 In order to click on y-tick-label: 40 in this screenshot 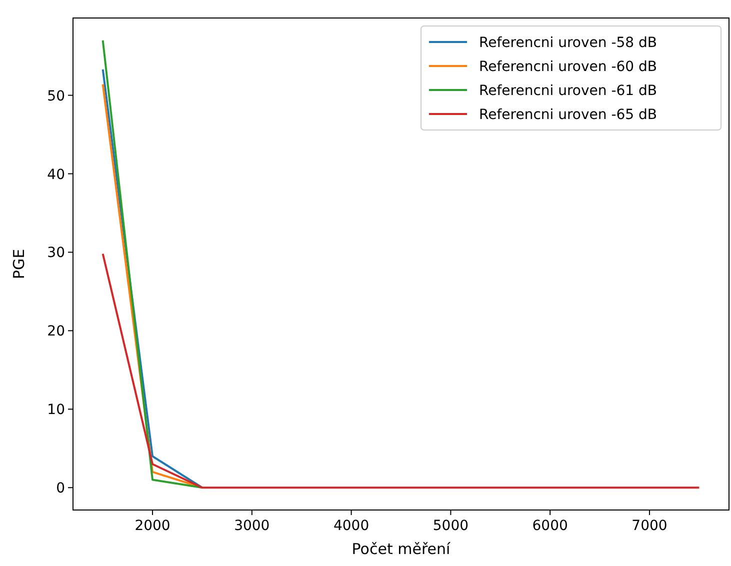, I will do `click(56, 174)`.